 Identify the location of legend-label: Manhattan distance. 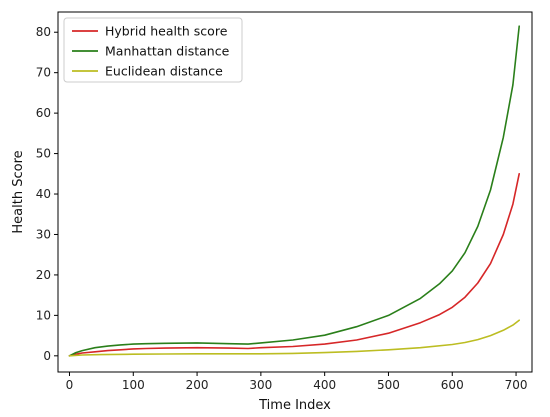
(167, 51).